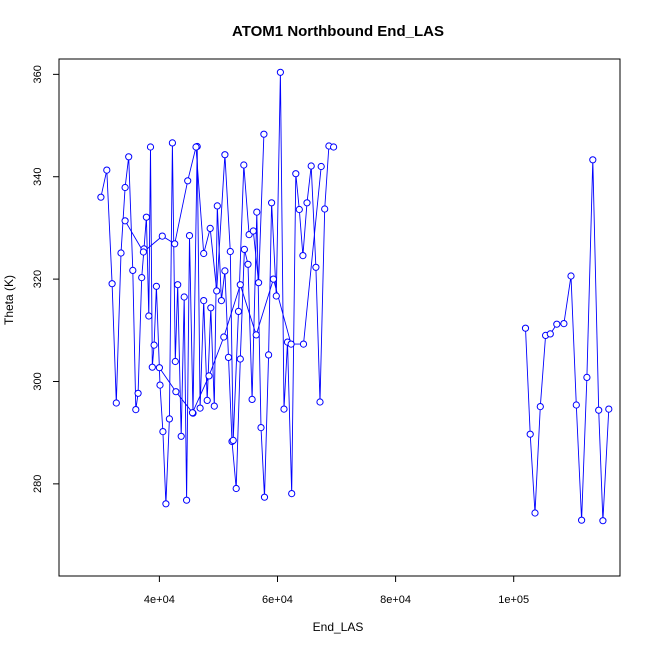 Image resolution: width=650 pixels, height=650 pixels. I want to click on x-tick-label: 1e+05, so click(513, 600).